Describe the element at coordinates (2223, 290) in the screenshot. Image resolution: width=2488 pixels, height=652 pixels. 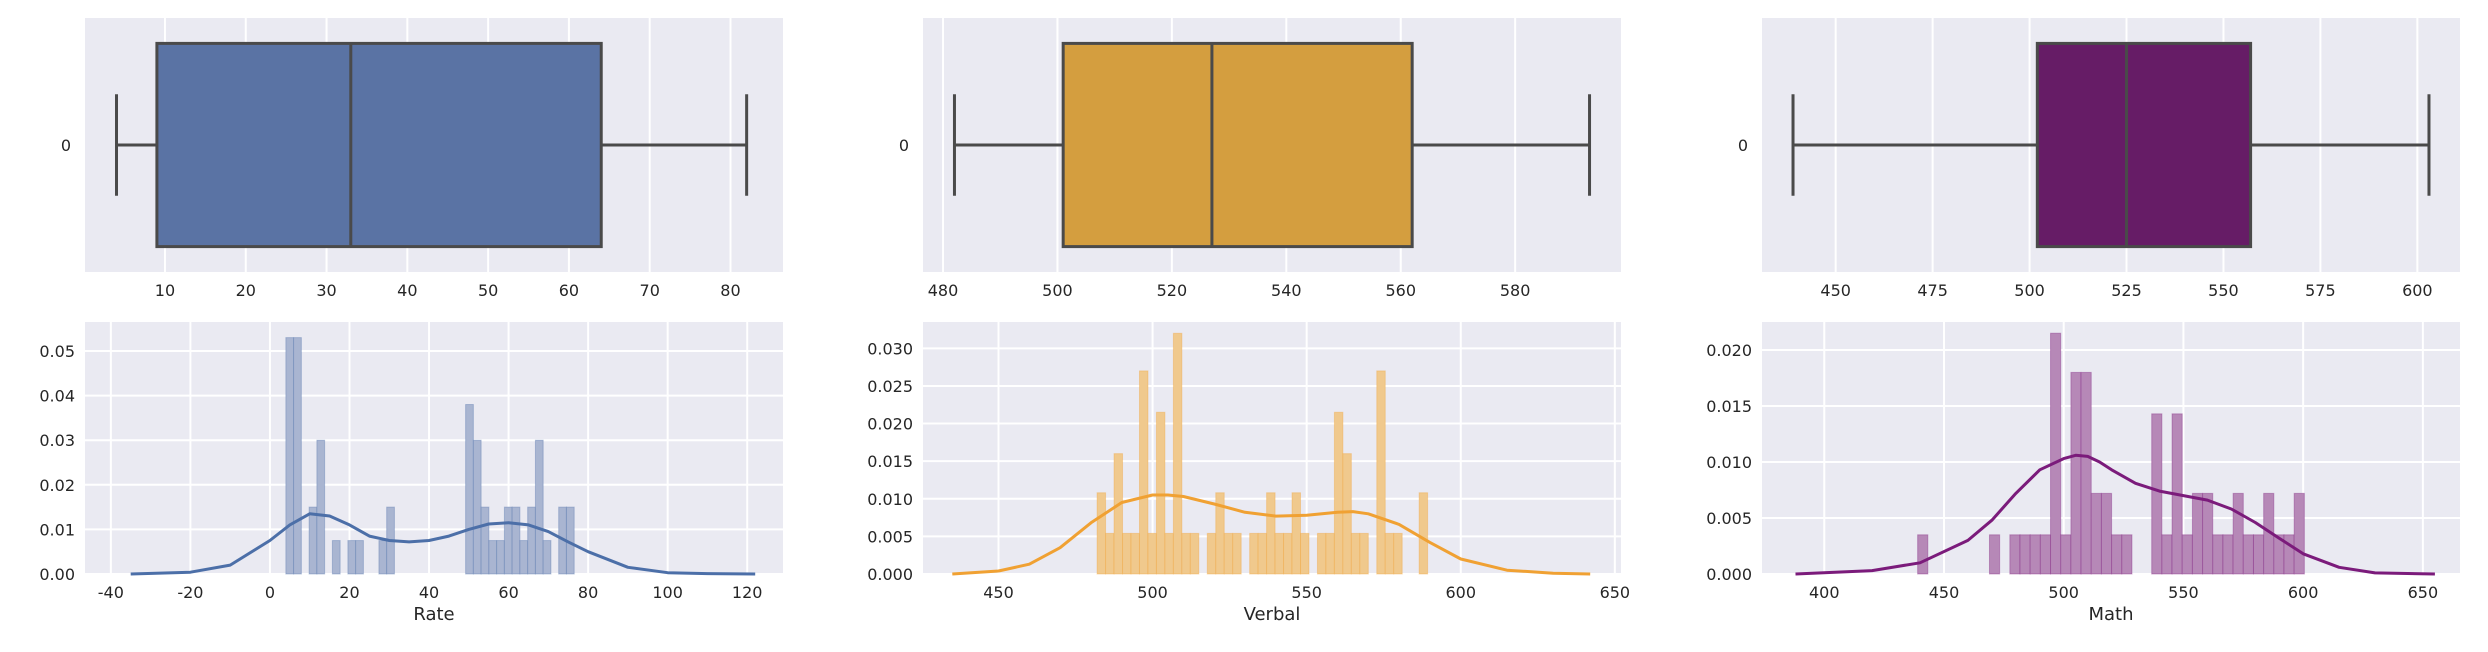
I see `chart-2-xtick-label: 550` at that location.